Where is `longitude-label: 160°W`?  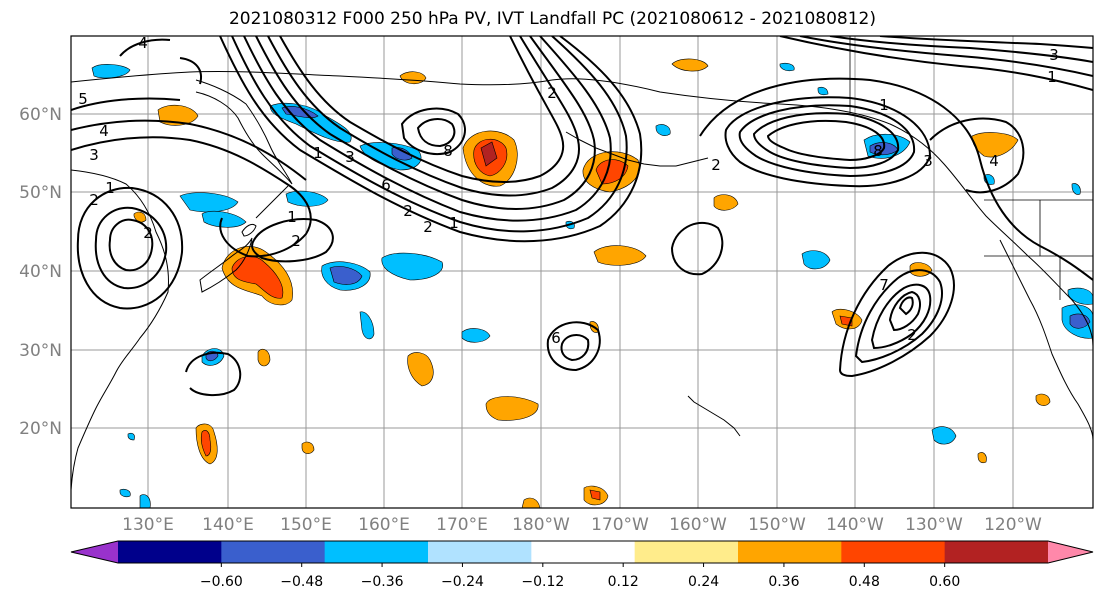
longitude-label: 160°W is located at coordinates (698, 525).